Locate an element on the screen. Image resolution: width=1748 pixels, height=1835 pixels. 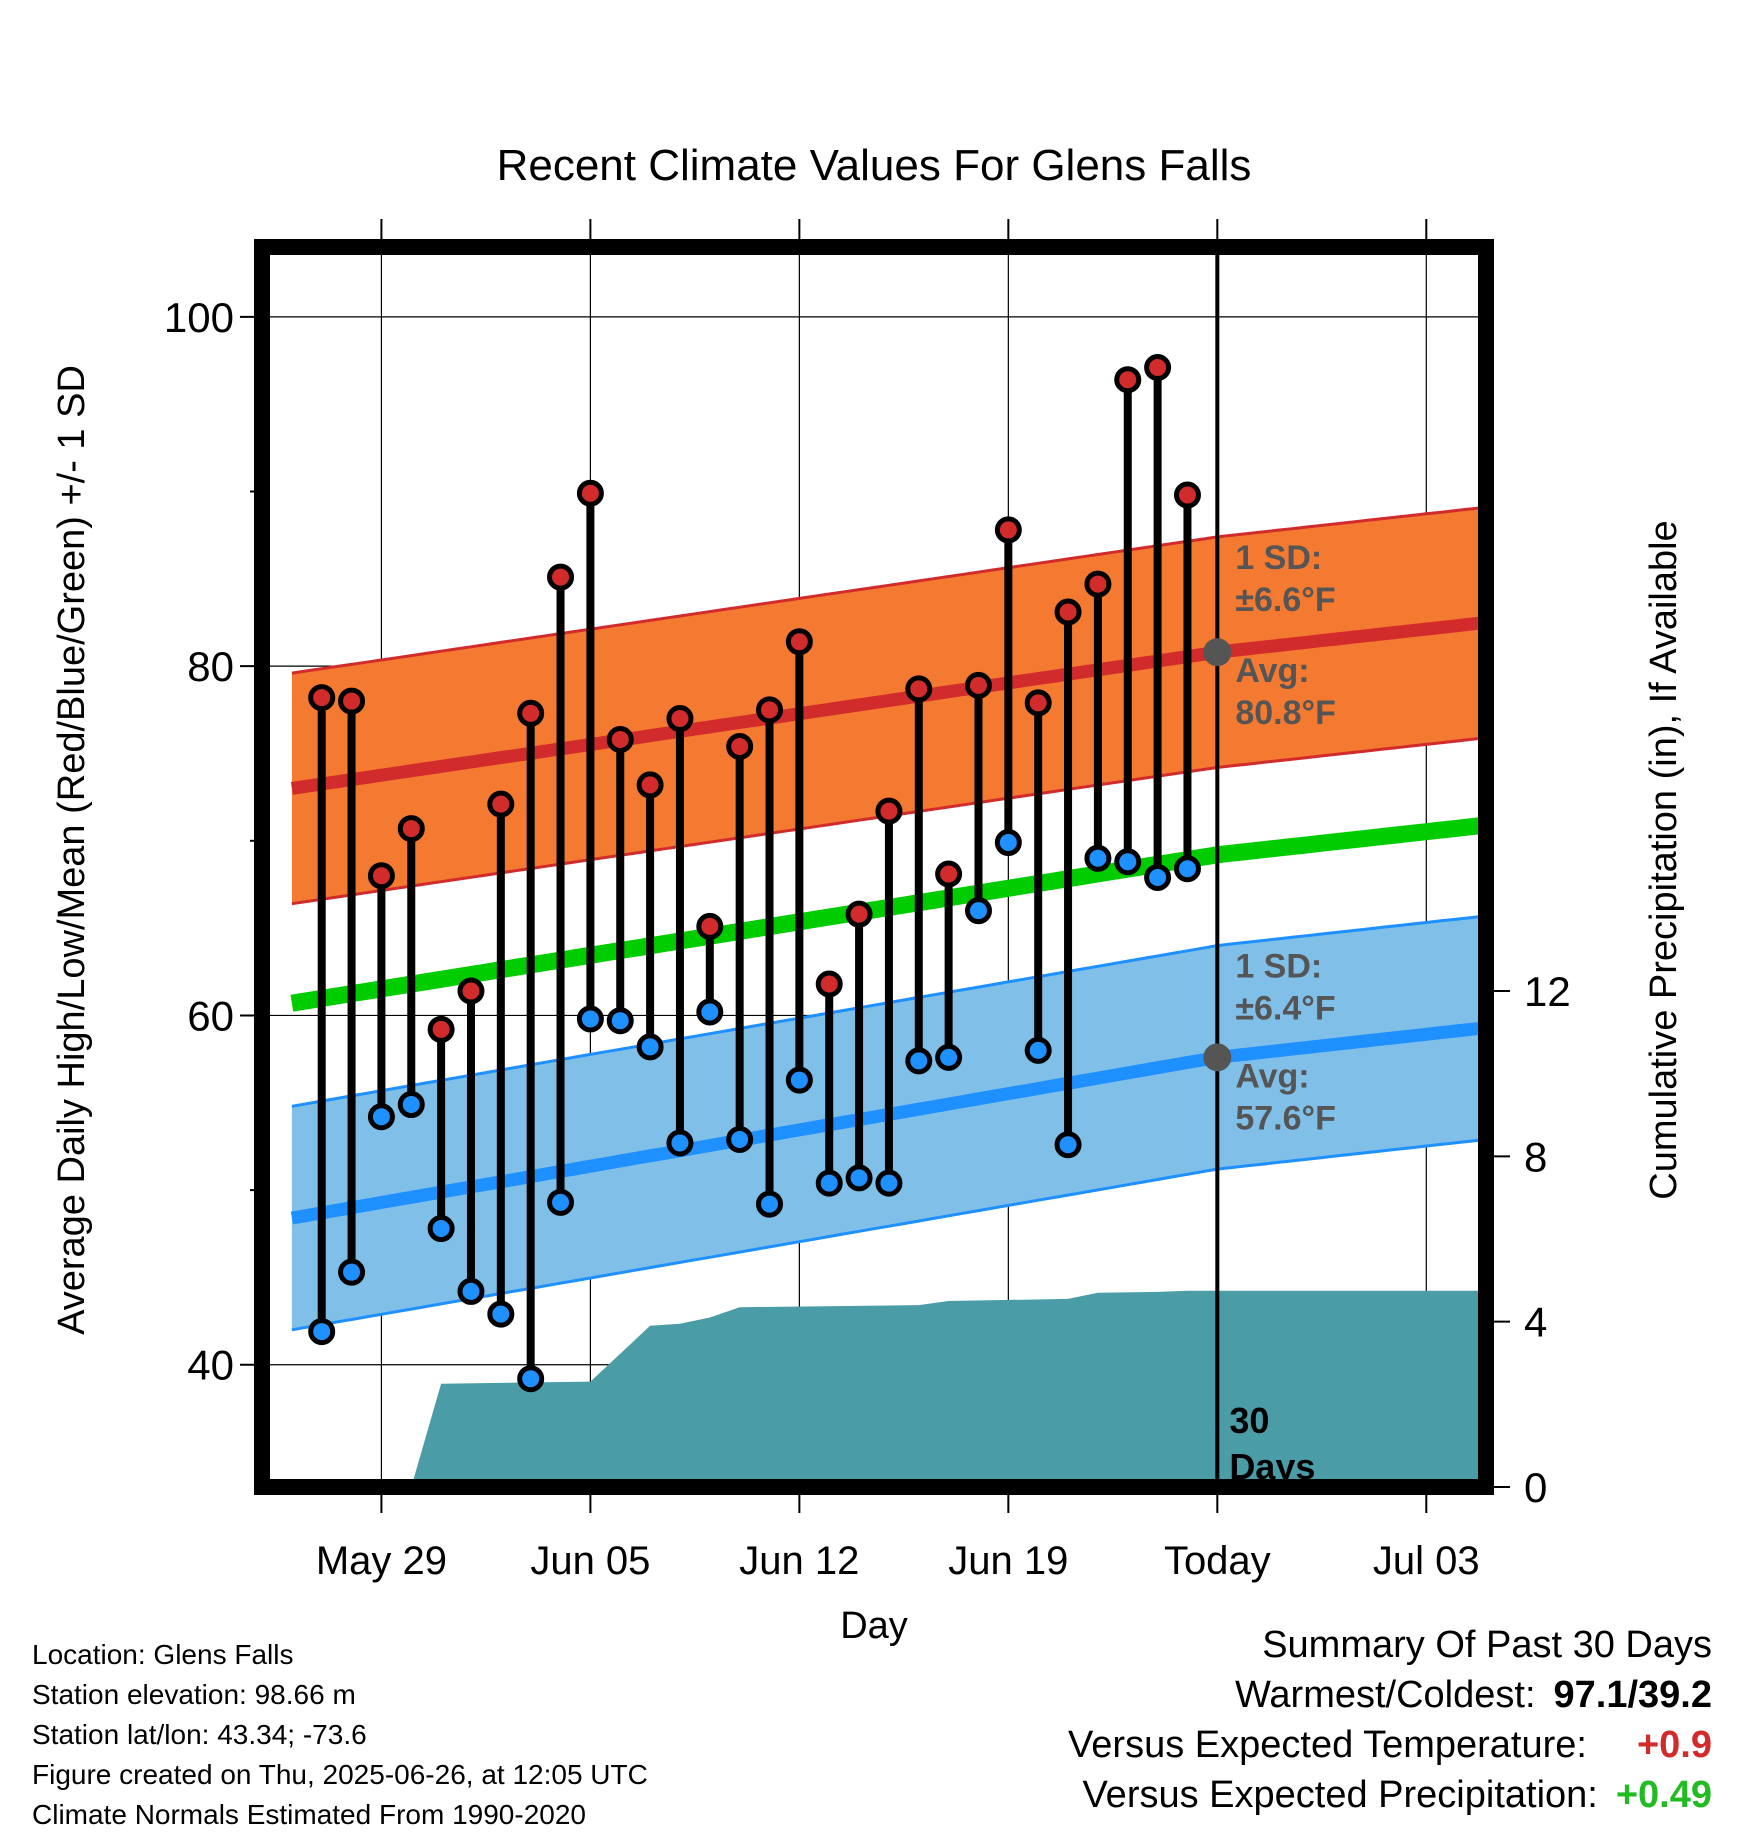
x-tick-label-3: Jun 19 is located at coordinates (1008, 1561).